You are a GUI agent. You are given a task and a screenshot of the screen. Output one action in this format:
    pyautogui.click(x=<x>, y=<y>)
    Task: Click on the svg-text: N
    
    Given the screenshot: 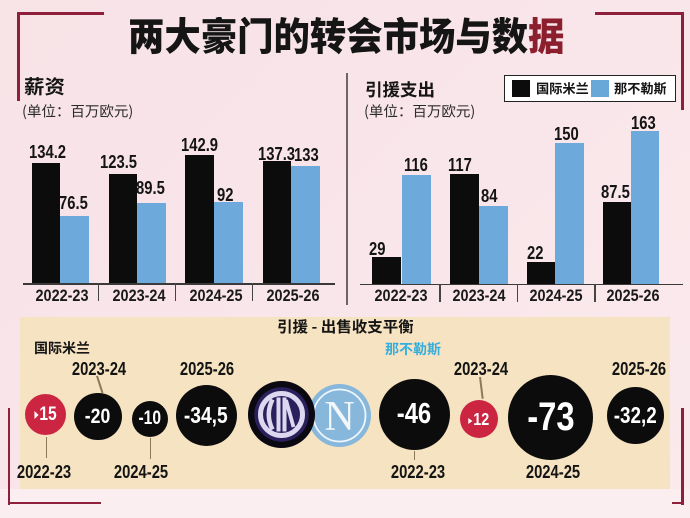 What is the action you would take?
    pyautogui.click(x=339, y=417)
    